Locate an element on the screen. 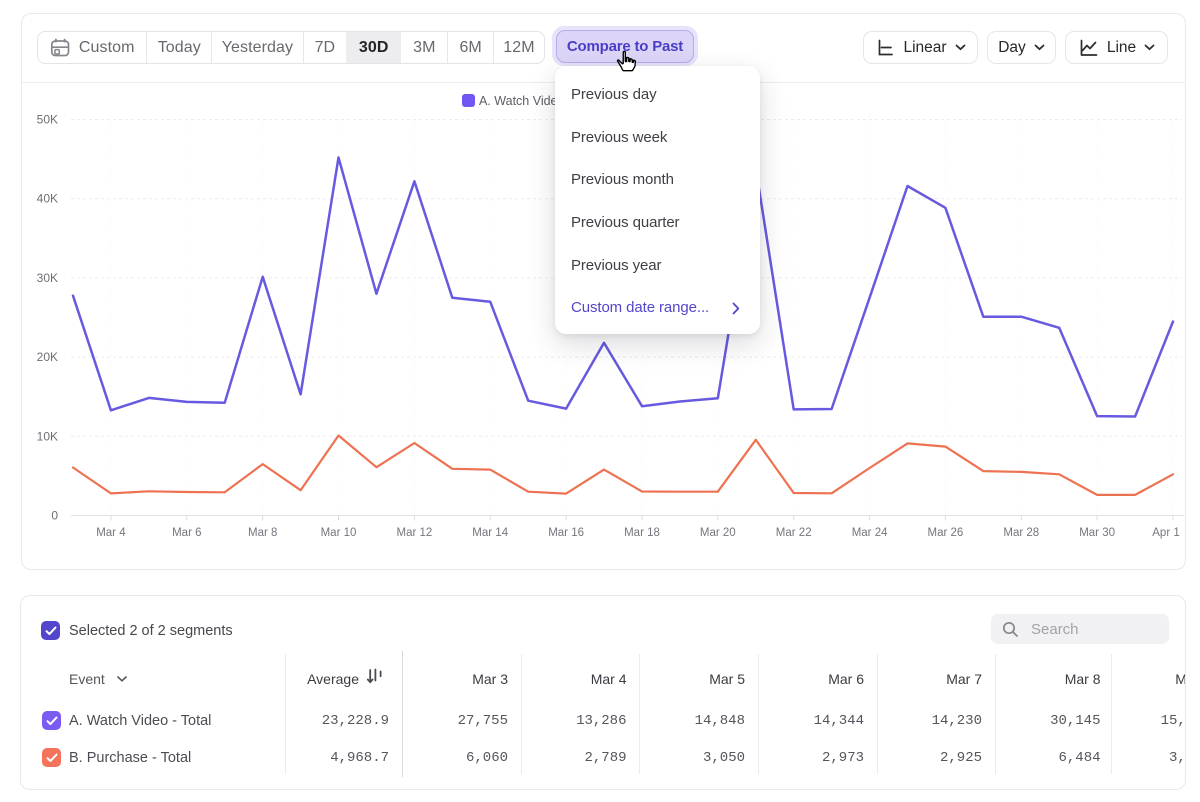 The image size is (1200, 802). svg-text: Mar 28 is located at coordinates (1021, 533).